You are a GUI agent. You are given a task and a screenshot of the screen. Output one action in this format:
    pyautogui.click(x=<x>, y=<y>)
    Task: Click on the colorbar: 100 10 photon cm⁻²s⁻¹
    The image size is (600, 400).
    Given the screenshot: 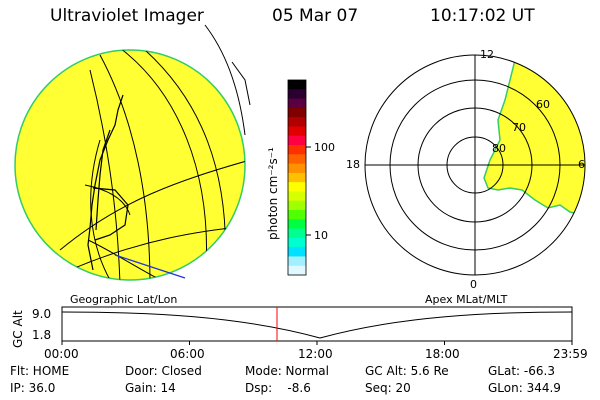 What is the action you would take?
    pyautogui.click(x=300, y=177)
    